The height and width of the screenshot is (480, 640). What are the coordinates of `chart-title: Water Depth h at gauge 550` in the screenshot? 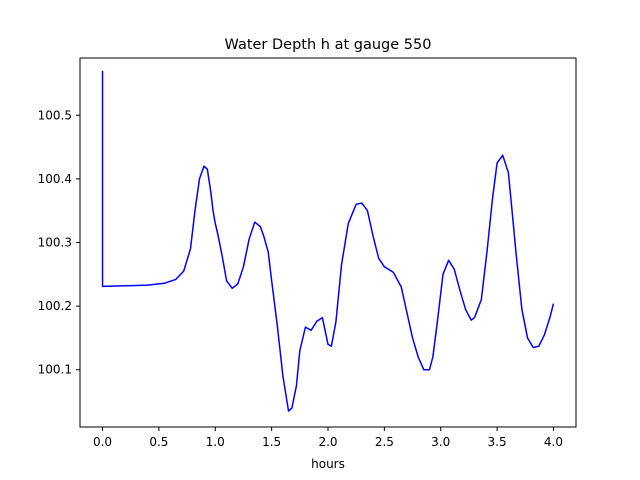 It's located at (328, 45).